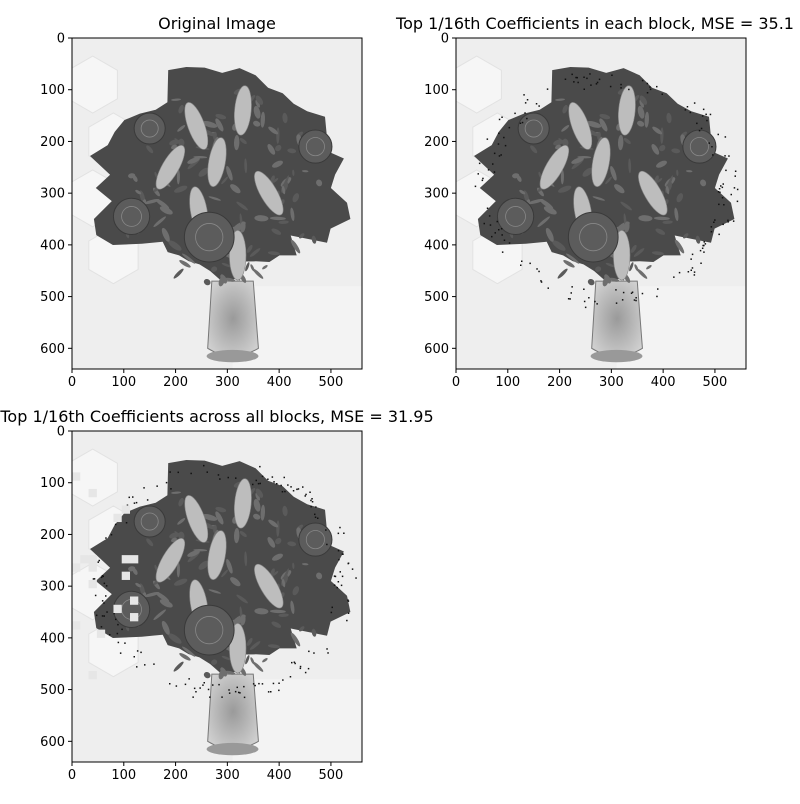 The height and width of the screenshot is (804, 800). Describe the element at coordinates (52, 90) in the screenshot. I see `y-tick-label: 100` at that location.